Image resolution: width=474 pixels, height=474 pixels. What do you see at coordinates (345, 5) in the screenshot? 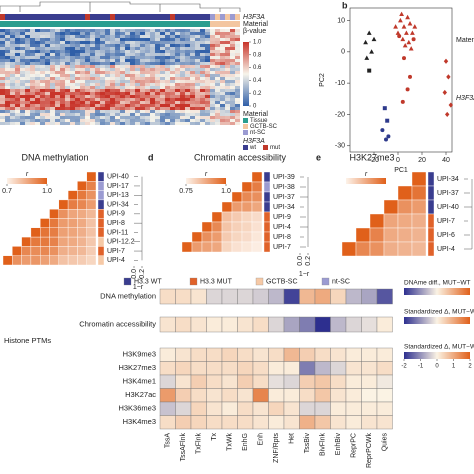
I see `panel-letter: b` at bounding box center [345, 5].